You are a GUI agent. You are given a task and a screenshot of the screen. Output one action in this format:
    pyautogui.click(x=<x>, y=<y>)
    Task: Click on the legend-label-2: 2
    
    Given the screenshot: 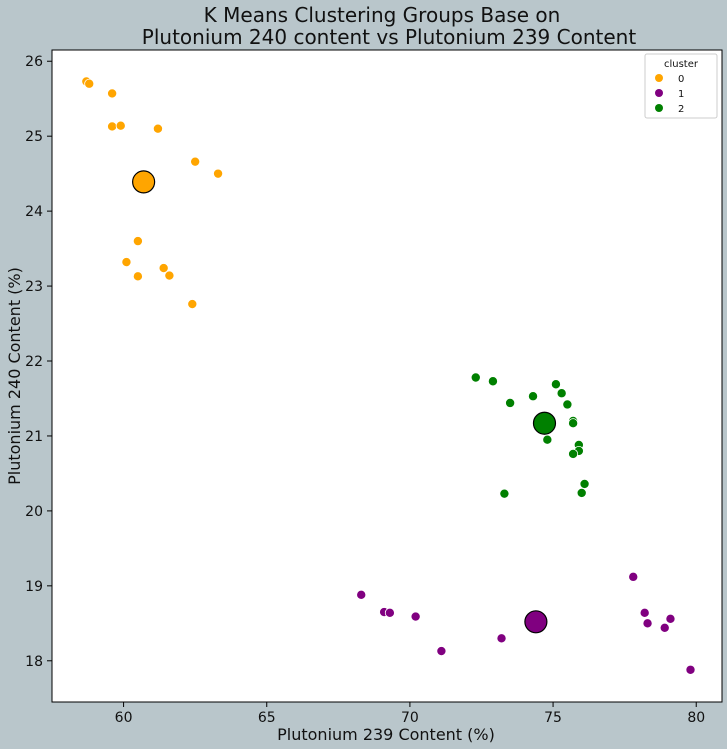 What is the action you would take?
    pyautogui.click(x=681, y=109)
    